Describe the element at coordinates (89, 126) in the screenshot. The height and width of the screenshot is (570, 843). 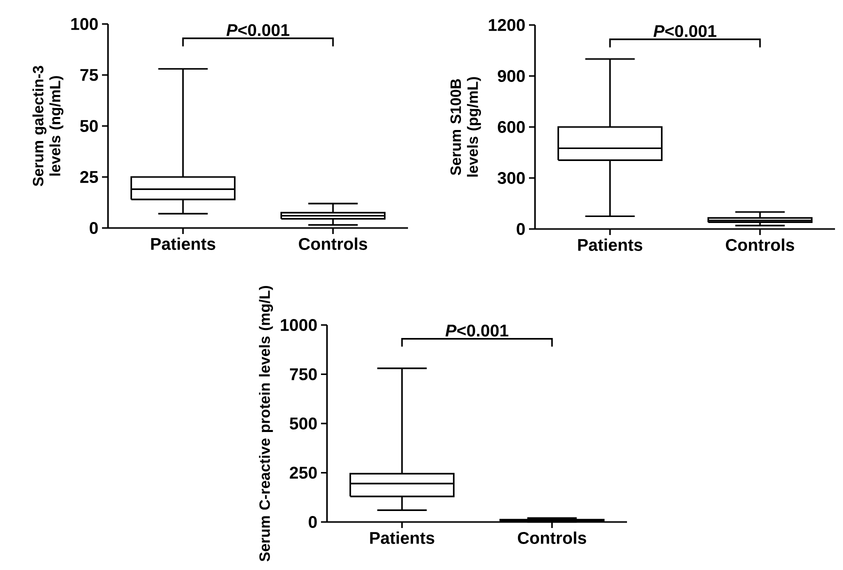
I see `y-tick-label: 50` at that location.